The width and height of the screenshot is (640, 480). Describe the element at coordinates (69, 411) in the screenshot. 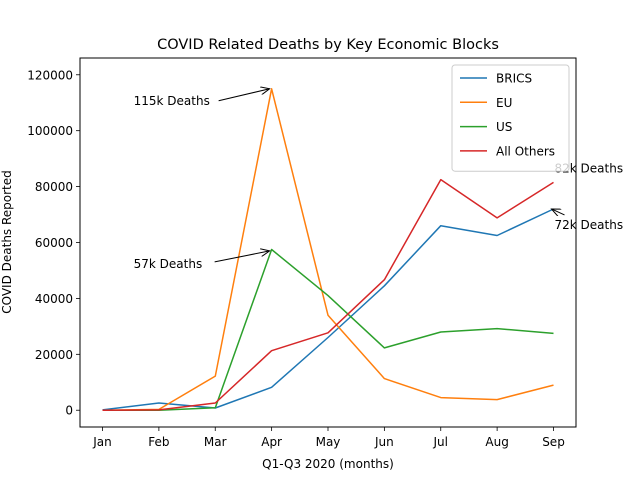

I see `y-tick-label: 0` at that location.